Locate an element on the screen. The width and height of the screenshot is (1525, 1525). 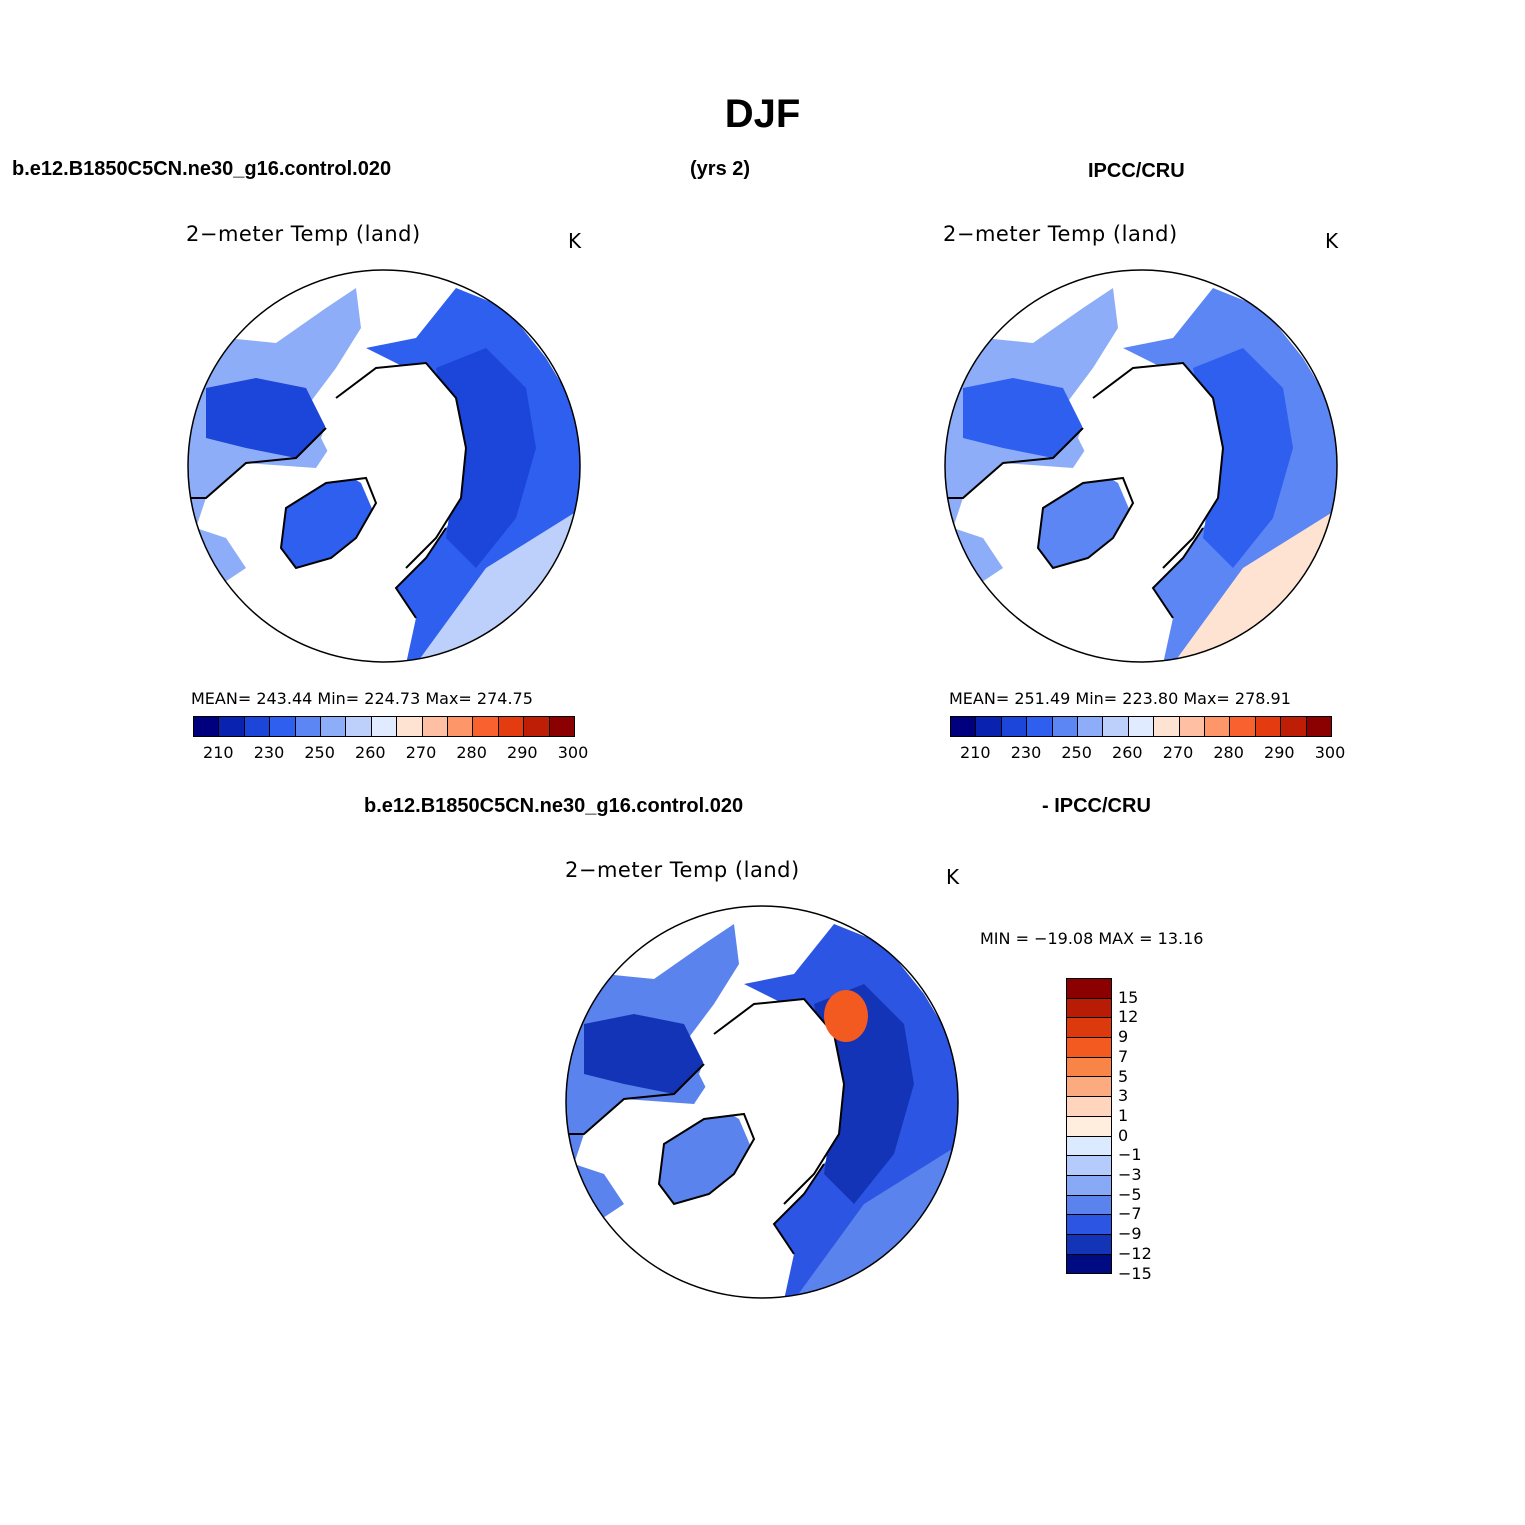
panel1-units: K is located at coordinates (575, 241).